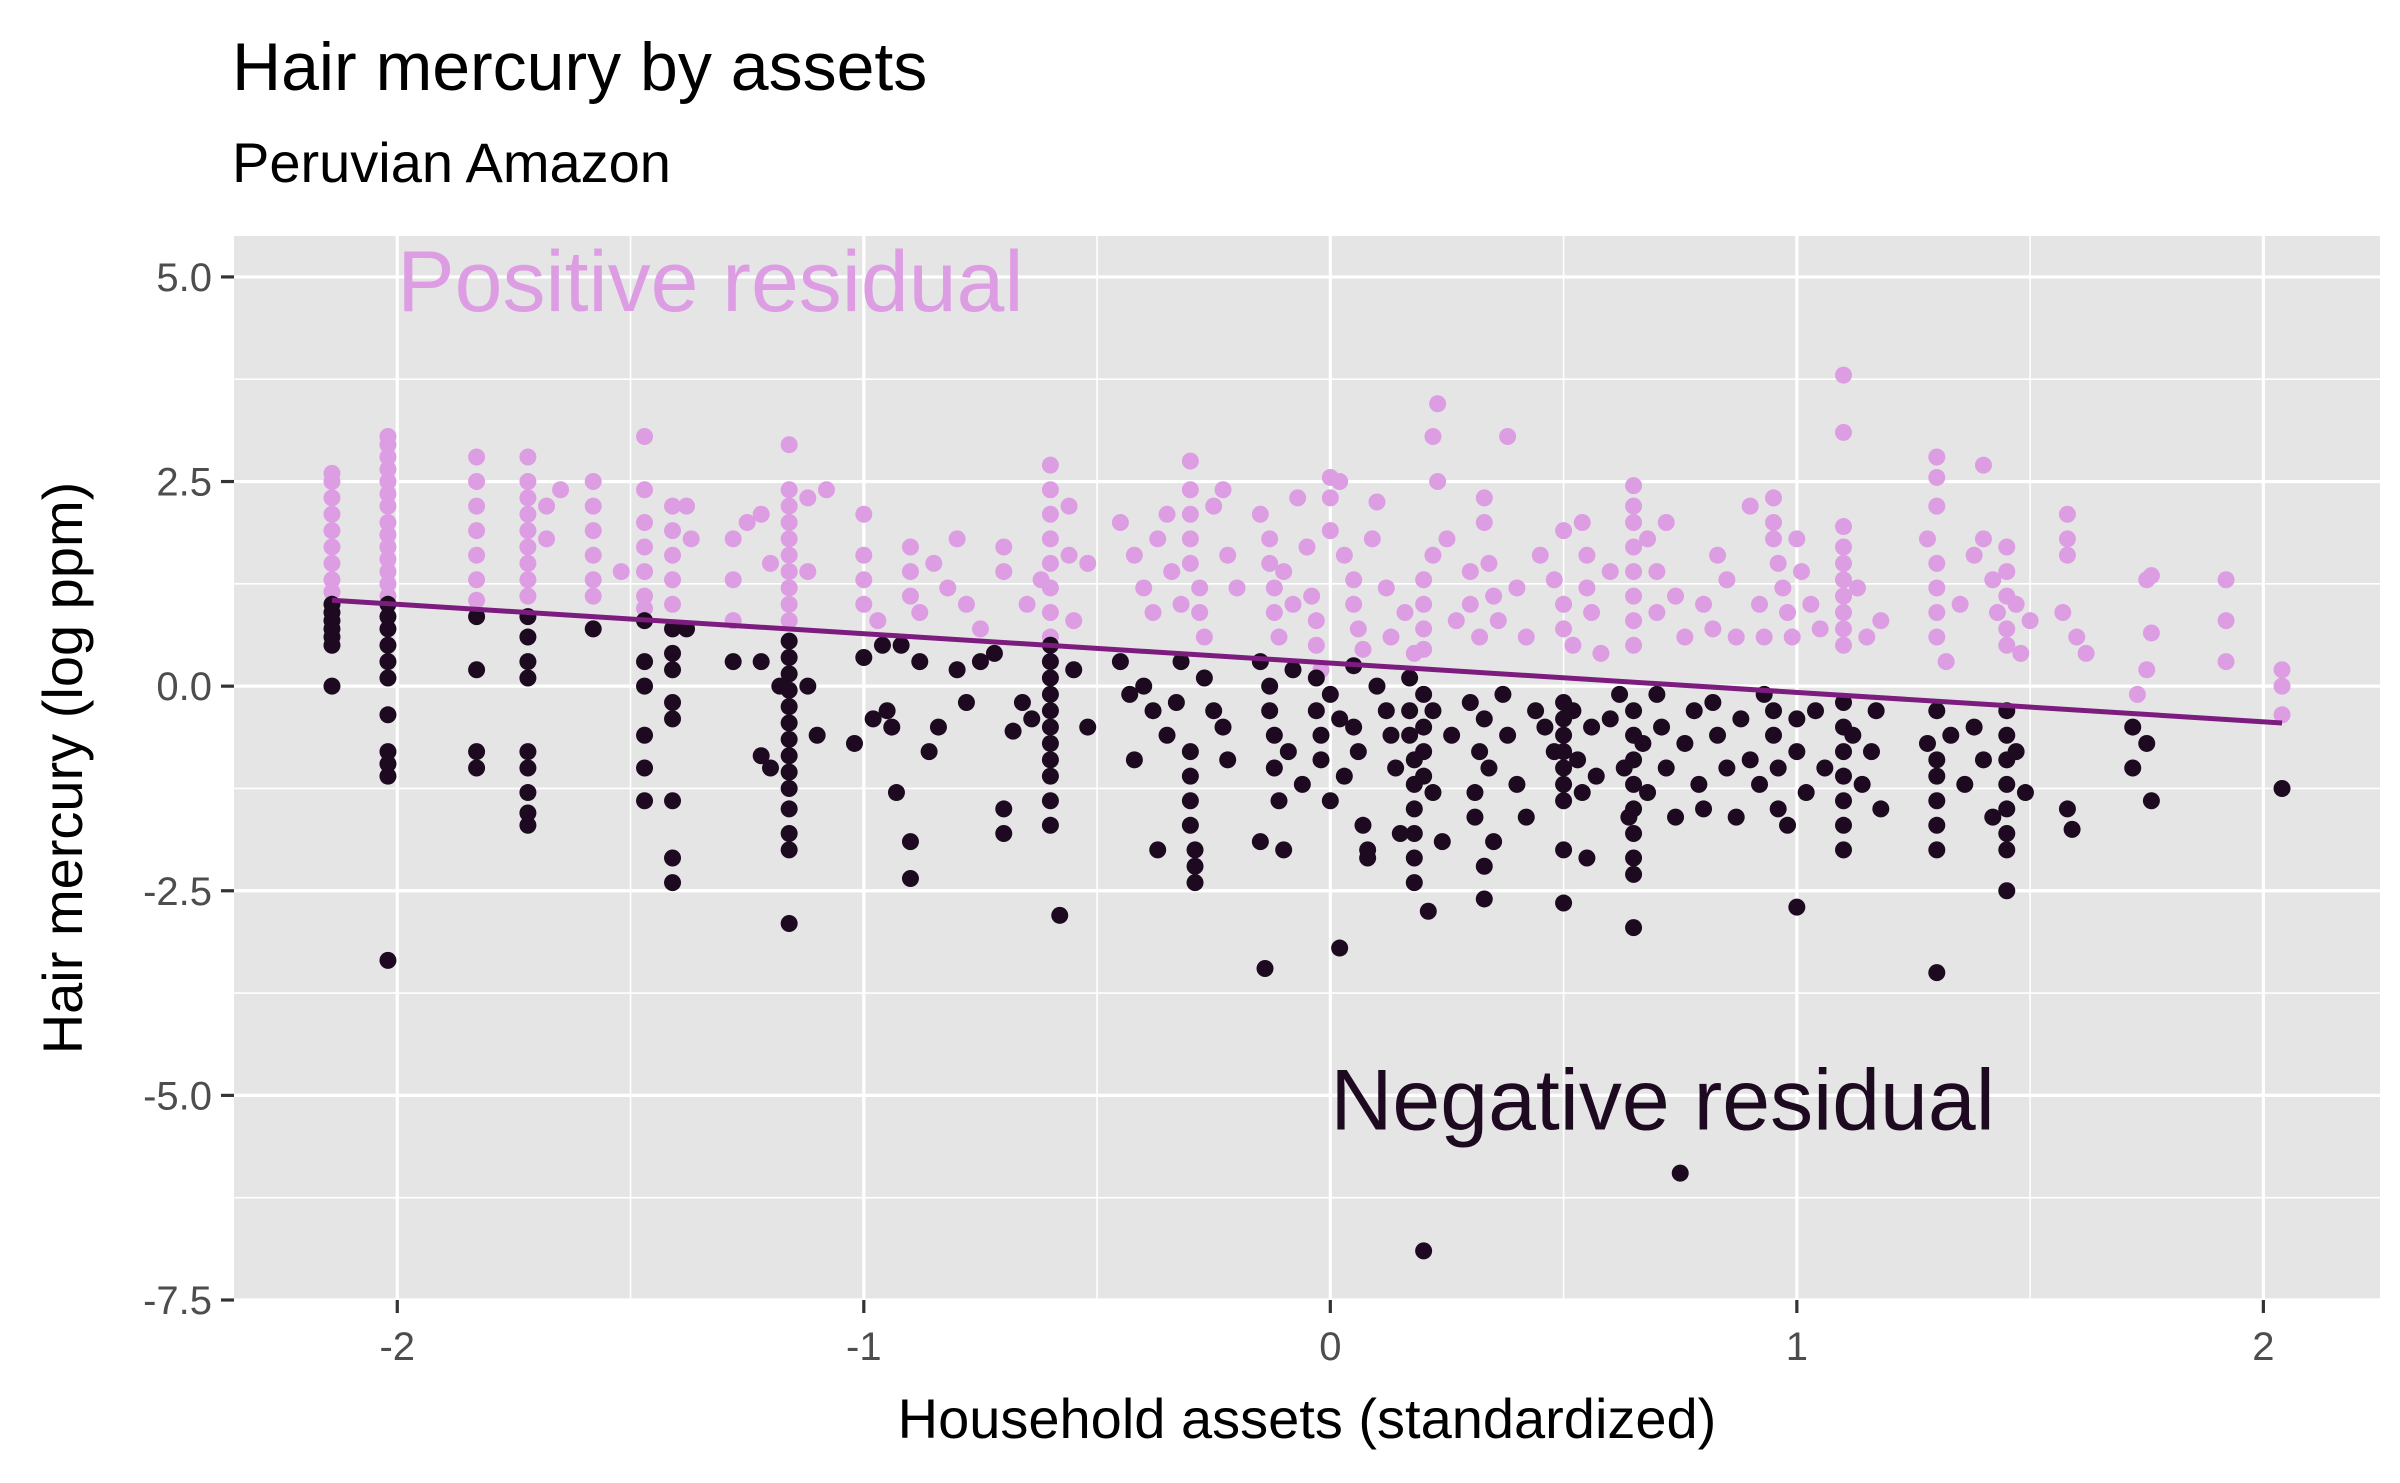 The image size is (2400, 1483). What do you see at coordinates (397, 1347) in the screenshot?
I see `x-tick-label: -2` at bounding box center [397, 1347].